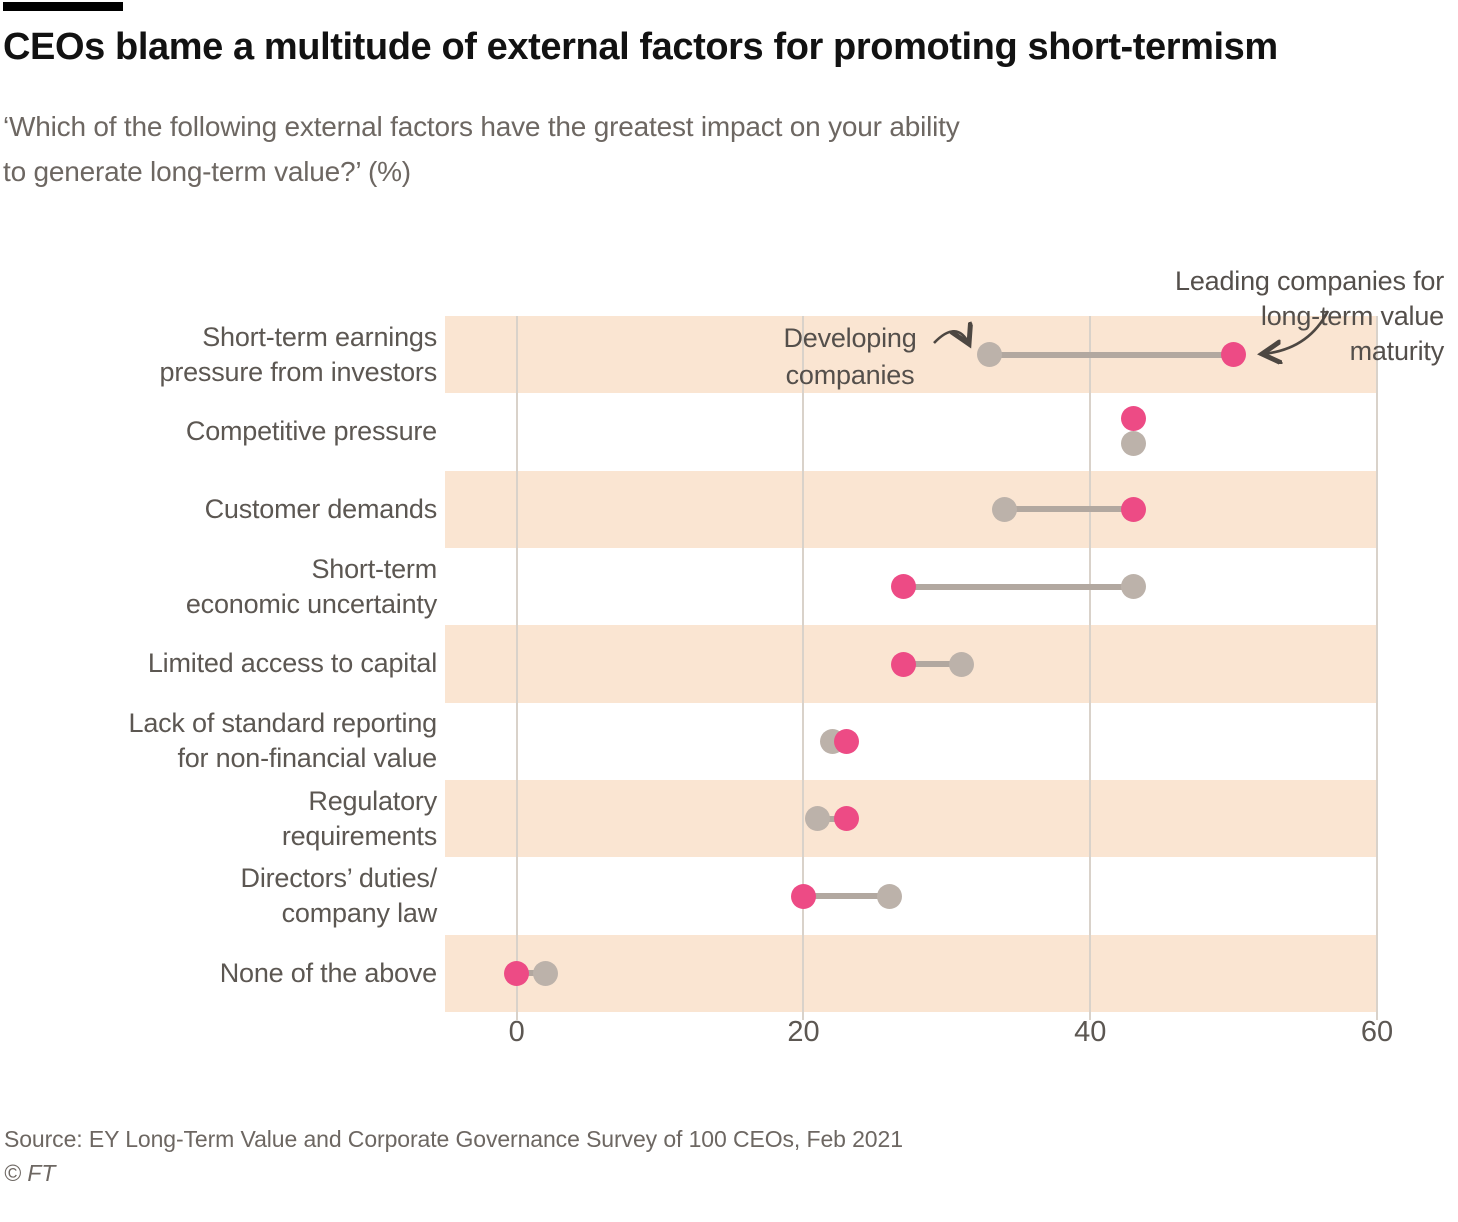 The height and width of the screenshot is (1222, 1458). Describe the element at coordinates (850, 338) in the screenshot. I see `annotation-line: Developing` at that location.